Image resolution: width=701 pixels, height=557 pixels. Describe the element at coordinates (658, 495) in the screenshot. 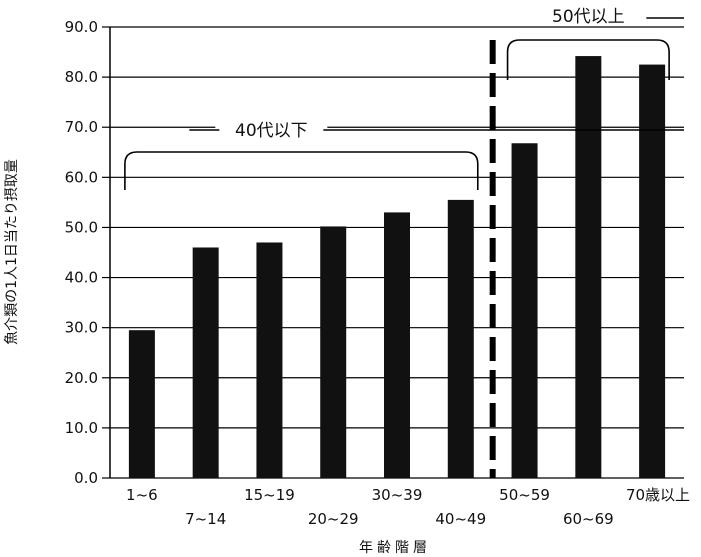

I see `x-tick-label: 70歳以上` at that location.